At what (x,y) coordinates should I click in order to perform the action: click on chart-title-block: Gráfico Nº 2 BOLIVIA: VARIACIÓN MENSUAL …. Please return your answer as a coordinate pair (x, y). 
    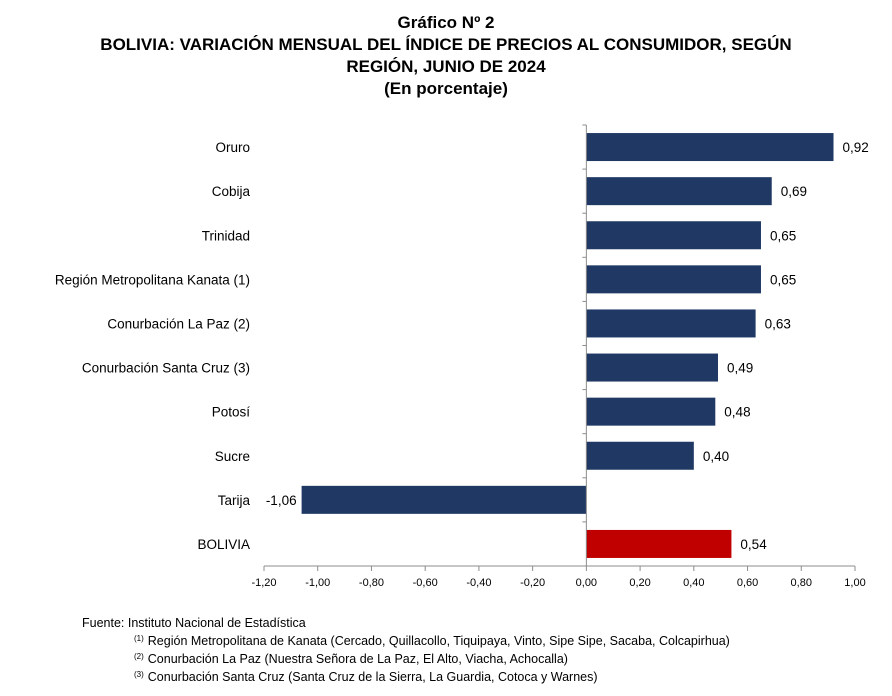
    Looking at the image, I should click on (446, 56).